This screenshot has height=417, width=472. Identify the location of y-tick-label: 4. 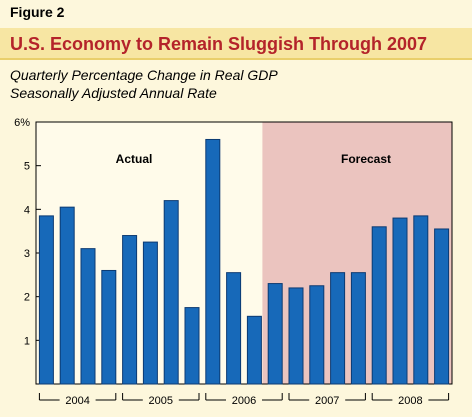
(27, 210).